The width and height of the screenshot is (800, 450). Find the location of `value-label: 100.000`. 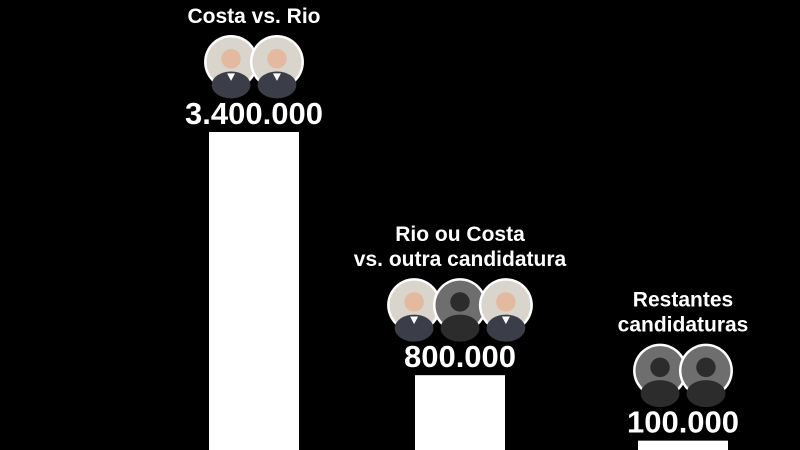

value-label: 100.000 is located at coordinates (683, 422).